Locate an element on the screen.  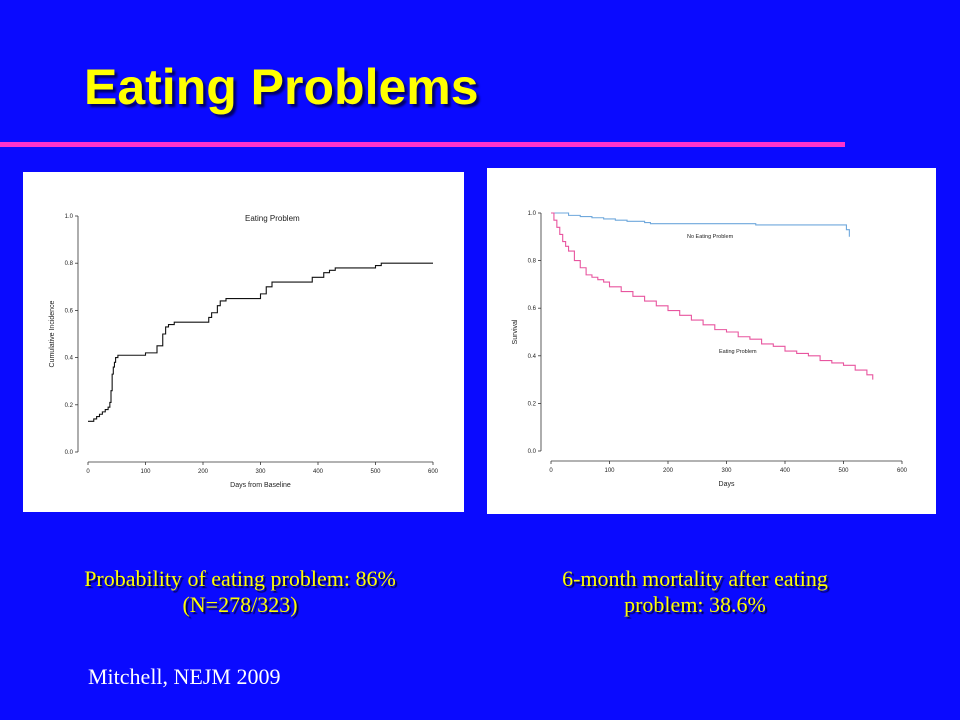
y-axis-label: Cumulative Incidence is located at coordinates (52, 333).